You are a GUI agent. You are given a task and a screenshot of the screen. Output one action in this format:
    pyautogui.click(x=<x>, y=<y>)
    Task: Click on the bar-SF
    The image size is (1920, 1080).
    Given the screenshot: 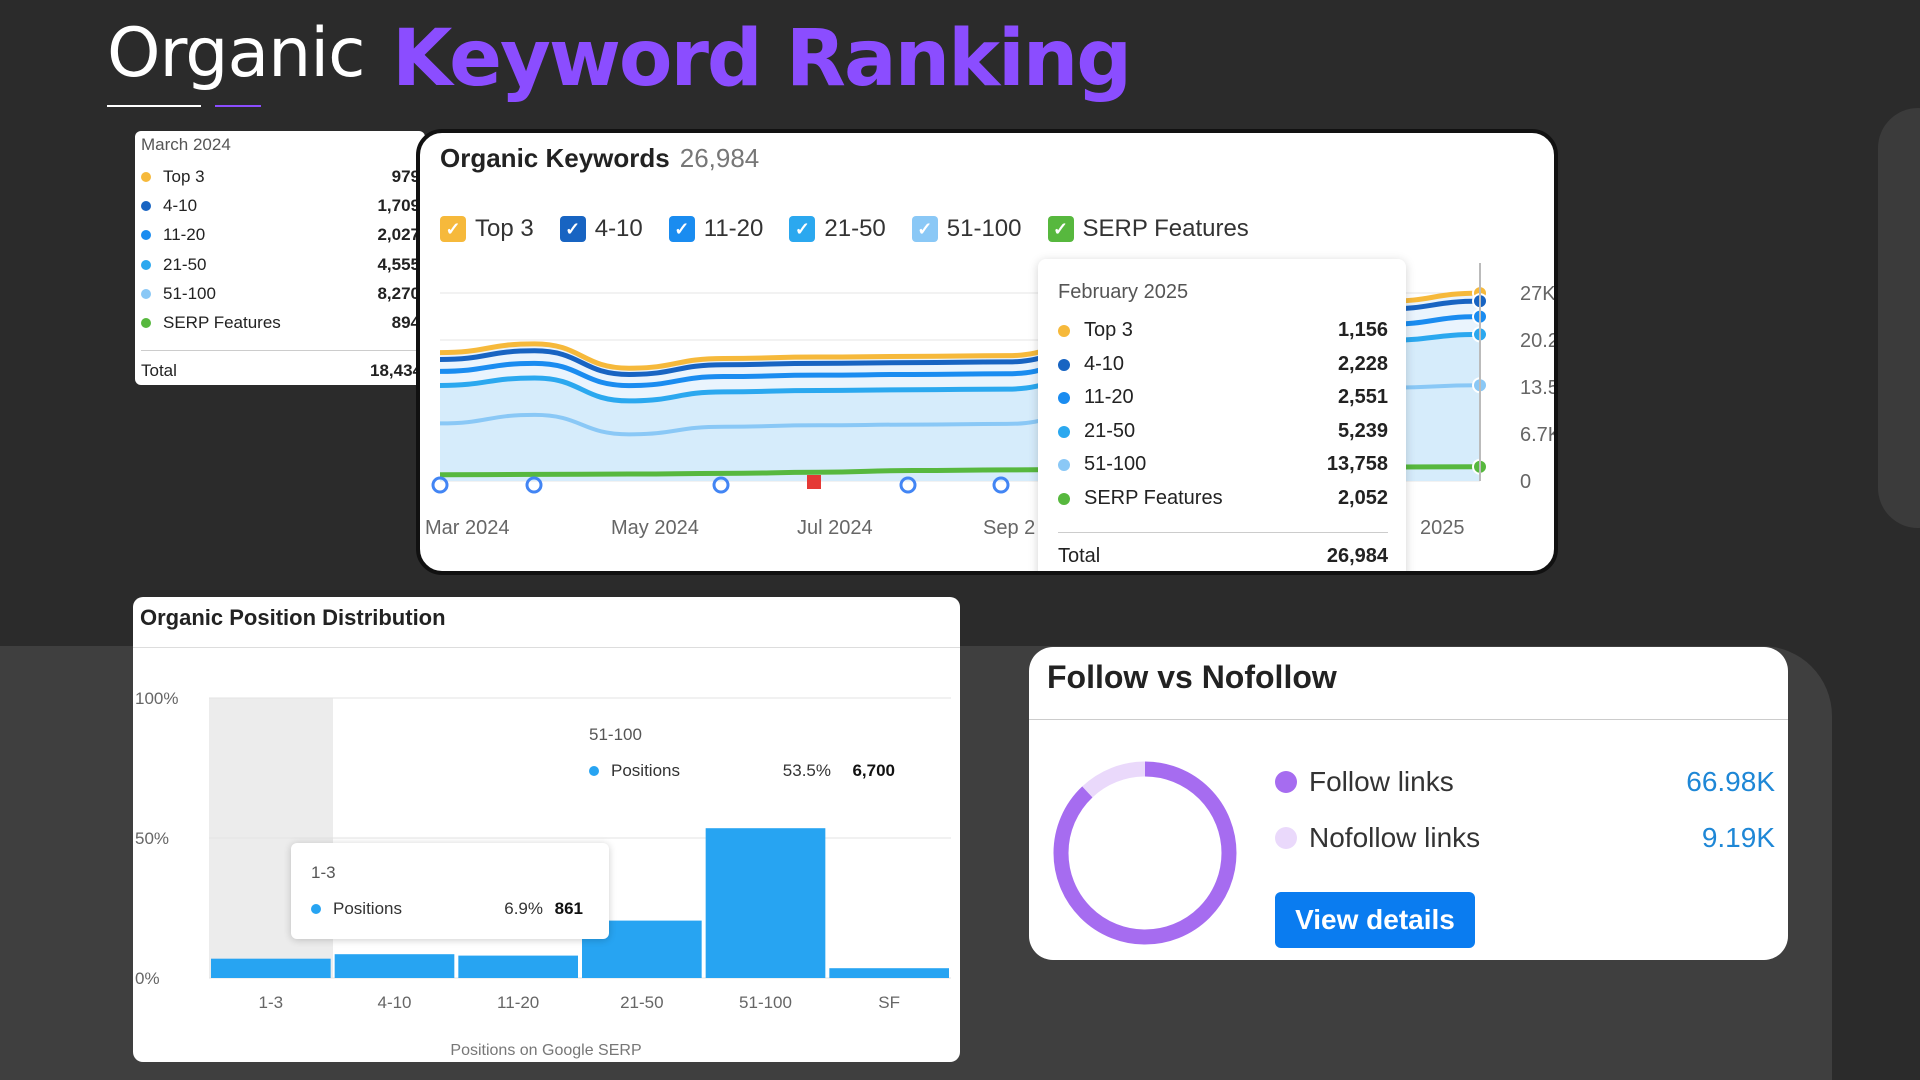 What is the action you would take?
    pyautogui.click(x=889, y=973)
    